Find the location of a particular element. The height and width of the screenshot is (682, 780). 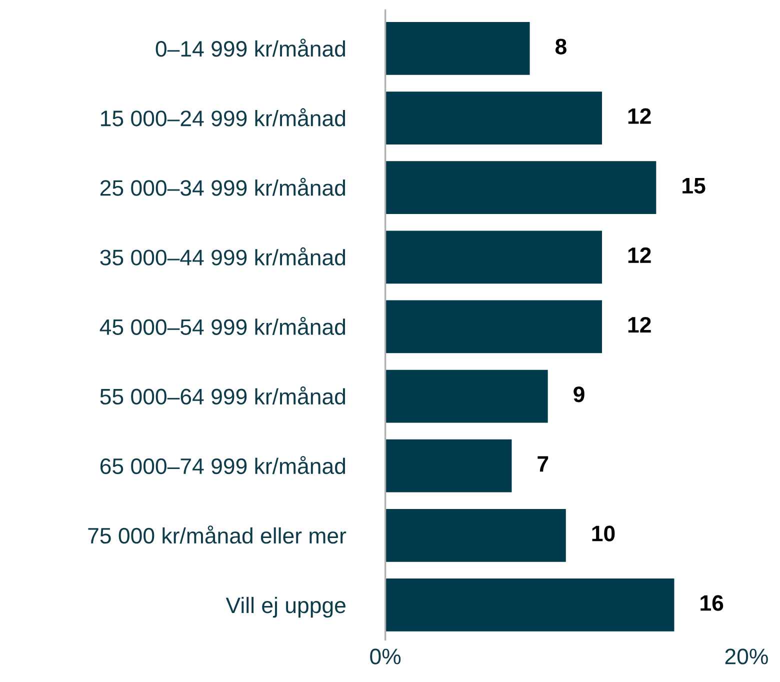

data-label: 7 is located at coordinates (543, 464).